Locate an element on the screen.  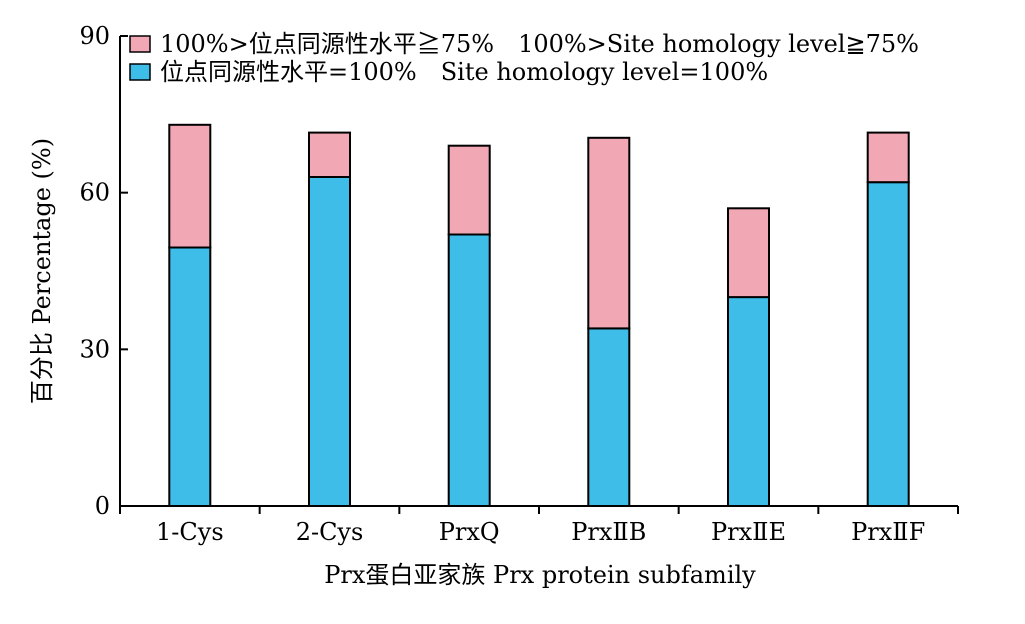
x-categories-group: 1-Cys 2-Cys PrxQ PrxⅡB PrxⅡE PrxⅡF is located at coordinates (540, 532).